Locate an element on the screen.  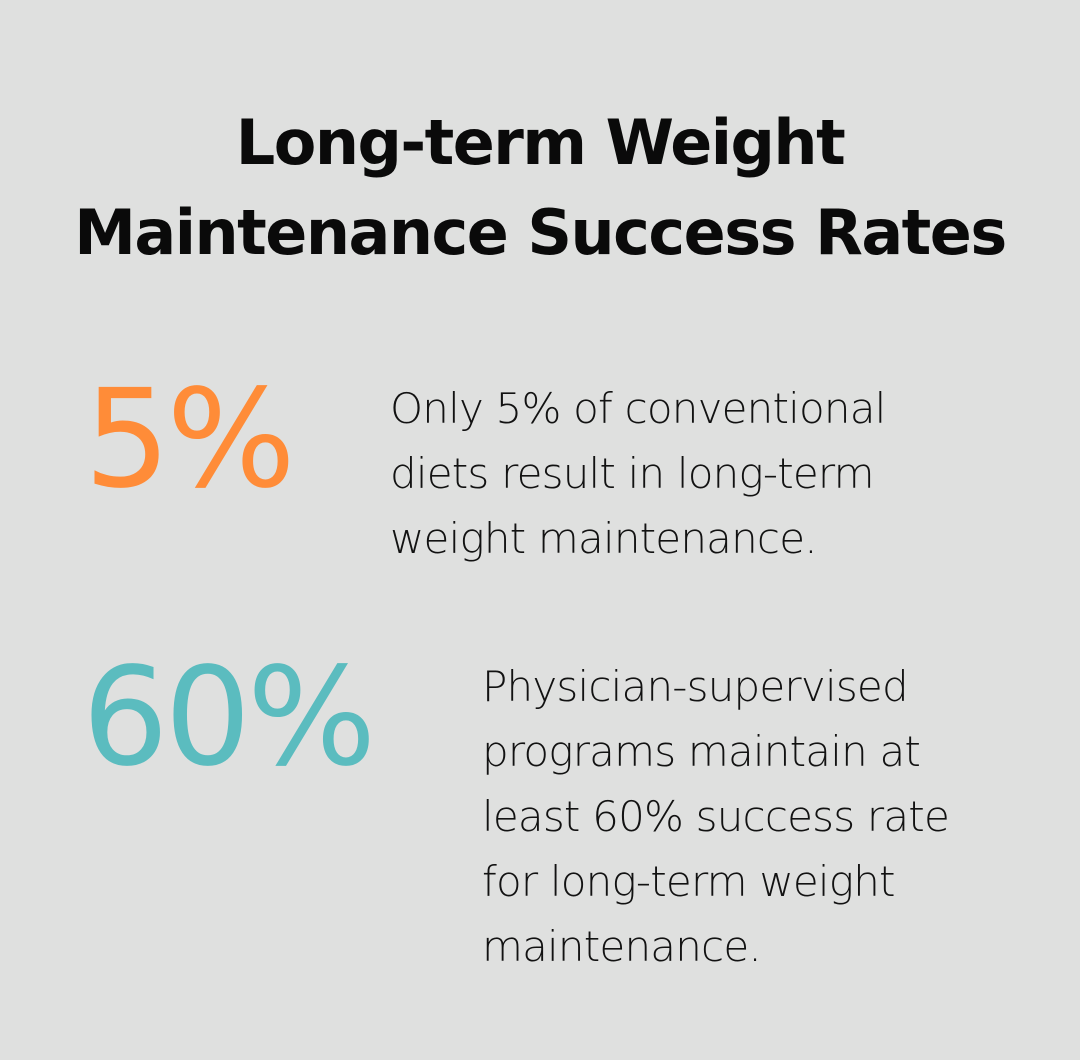
stat-description-line: Only 5% of conventional is located at coordinates (638, 408).